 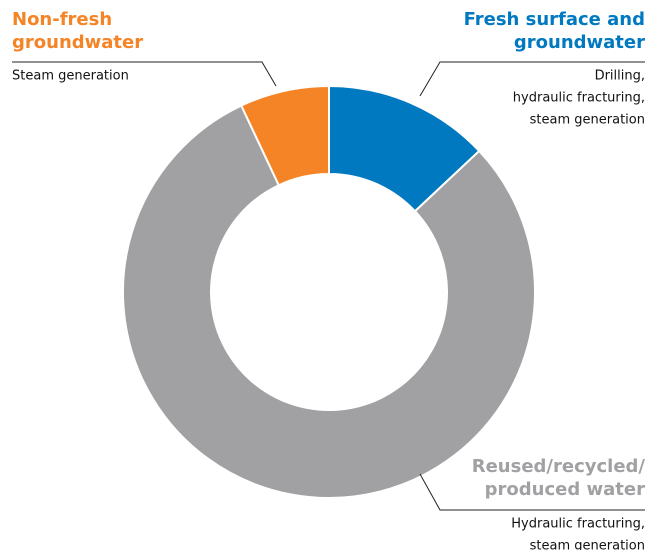 What do you see at coordinates (620, 76) in the screenshot?
I see `segment-description: Drilling,` at bounding box center [620, 76].